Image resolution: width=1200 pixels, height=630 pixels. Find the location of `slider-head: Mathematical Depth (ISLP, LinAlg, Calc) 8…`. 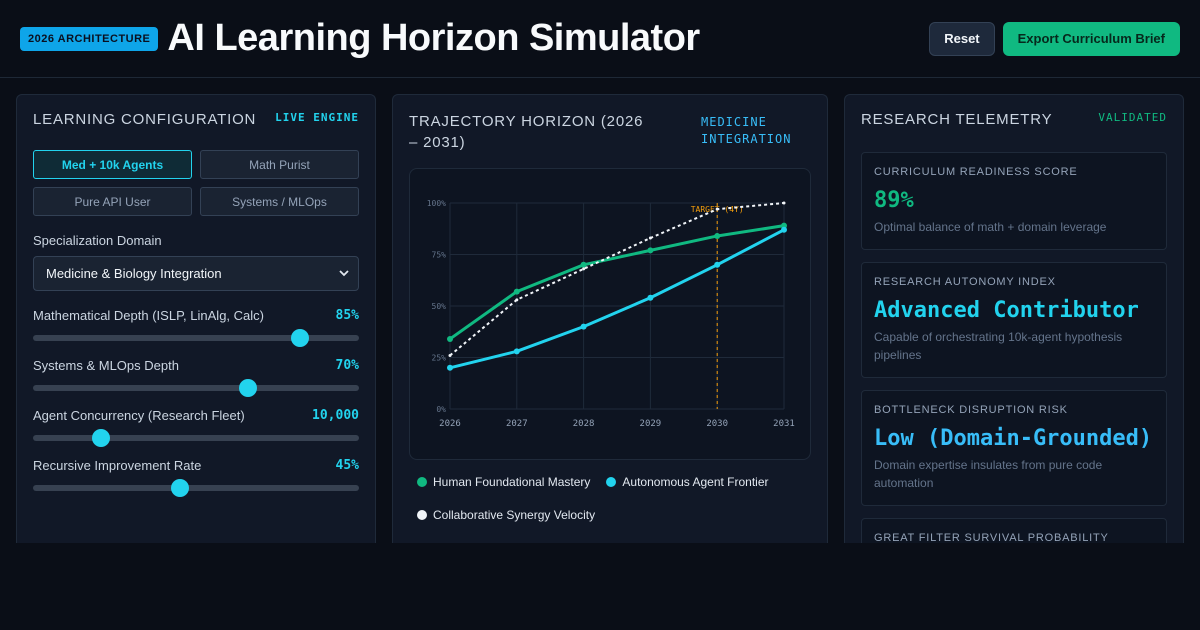

slider-head: Mathematical Depth (ISLP, LinAlg, Calc) 8… is located at coordinates (196, 315).